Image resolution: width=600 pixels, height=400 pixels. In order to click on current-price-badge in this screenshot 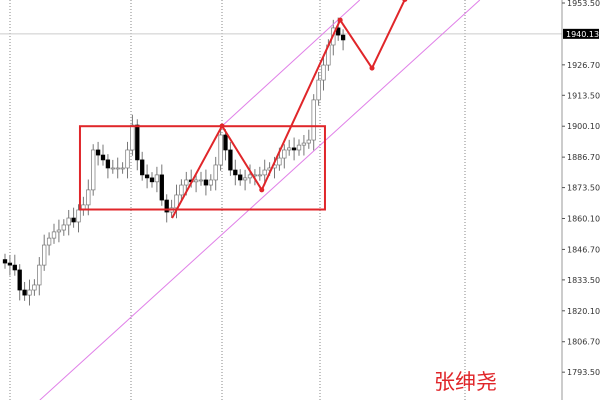, I will do `click(581, 33)`.